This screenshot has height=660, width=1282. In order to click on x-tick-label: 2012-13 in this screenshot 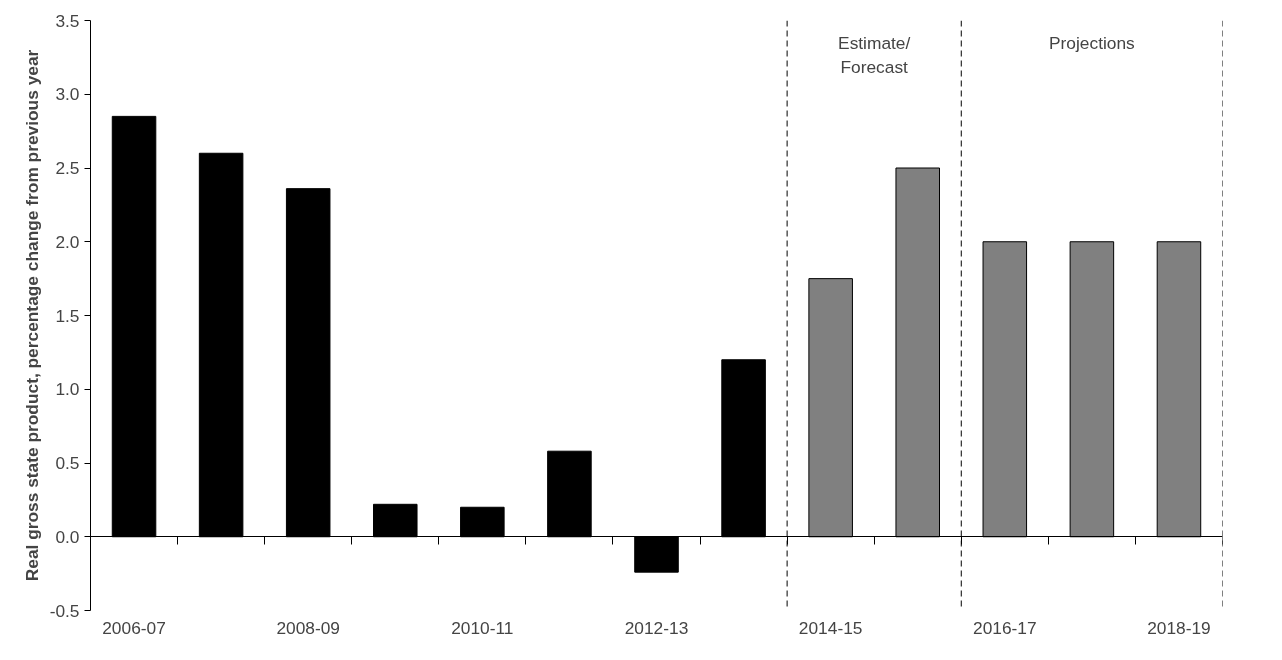, I will do `click(656, 627)`.